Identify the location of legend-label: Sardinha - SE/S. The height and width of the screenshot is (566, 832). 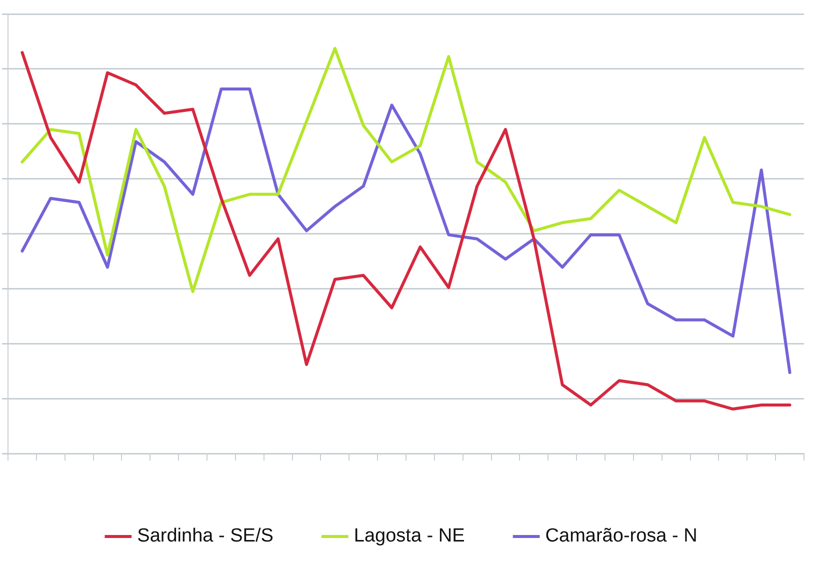
(205, 536).